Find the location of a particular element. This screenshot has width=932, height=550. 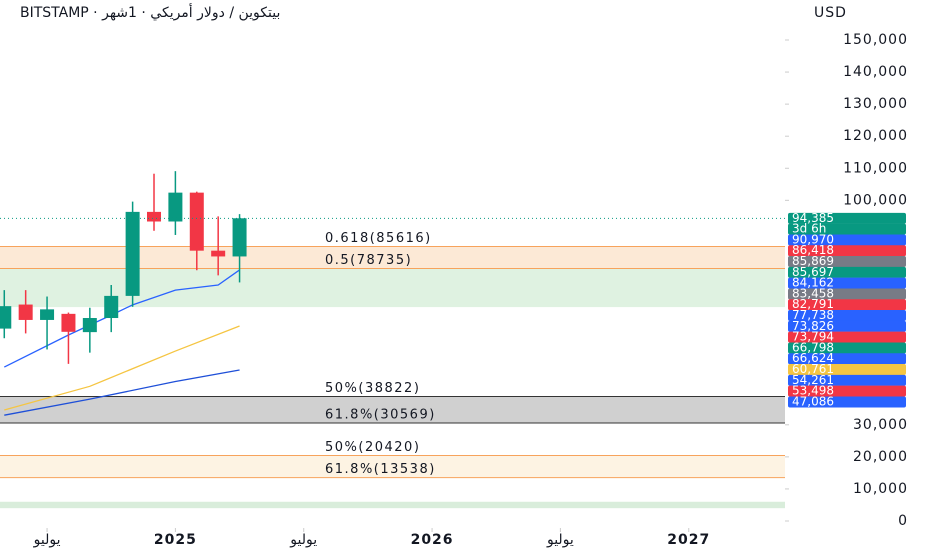

y-tick-label: 140,000 is located at coordinates (875, 72).